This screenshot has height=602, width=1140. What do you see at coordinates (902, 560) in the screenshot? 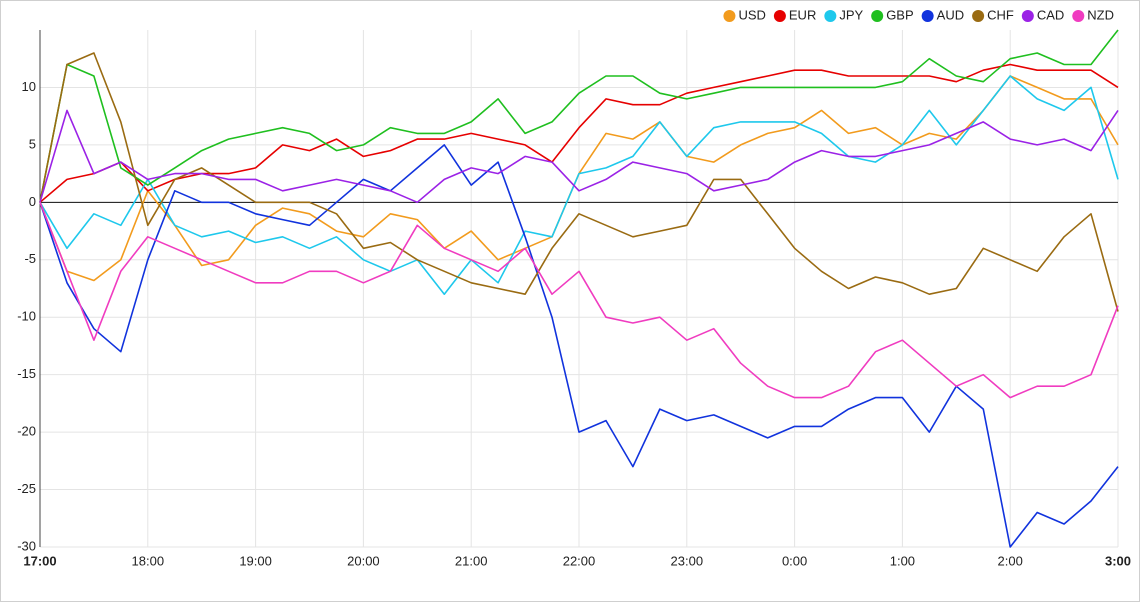
I see `x-tick-label: 1:00` at bounding box center [902, 560].